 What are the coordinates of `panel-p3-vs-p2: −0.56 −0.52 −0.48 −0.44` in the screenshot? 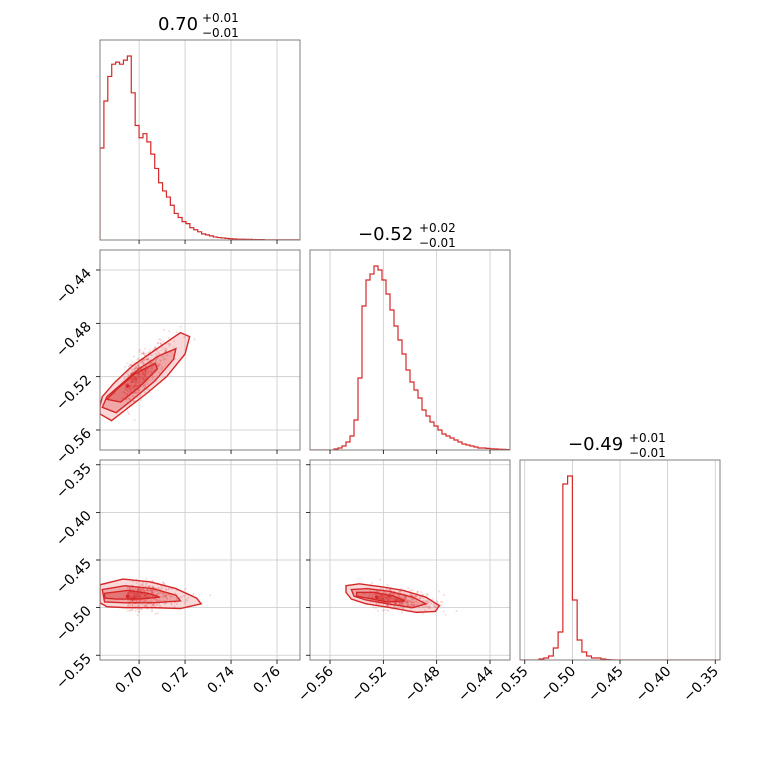 It's located at (403, 582).